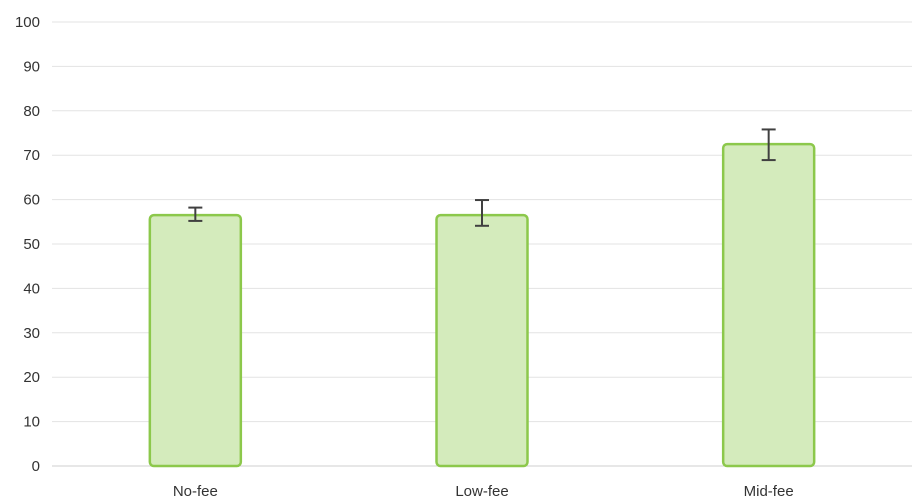 Image resolution: width=914 pixels, height=504 pixels. I want to click on x-tick-label: Low-fee, so click(481, 491).